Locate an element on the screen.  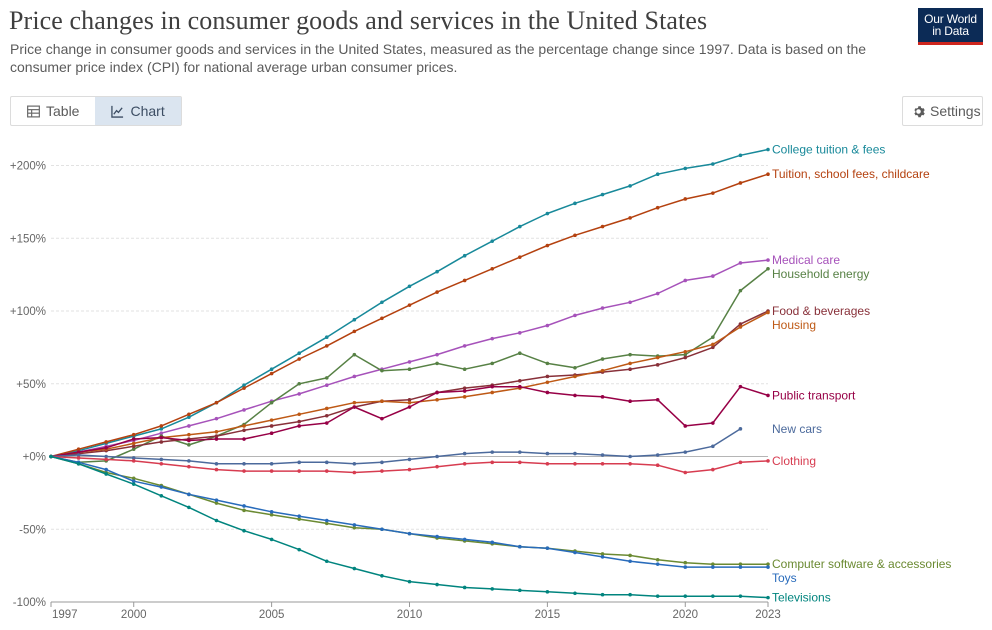
settings-button: Settings is located at coordinates (942, 111).